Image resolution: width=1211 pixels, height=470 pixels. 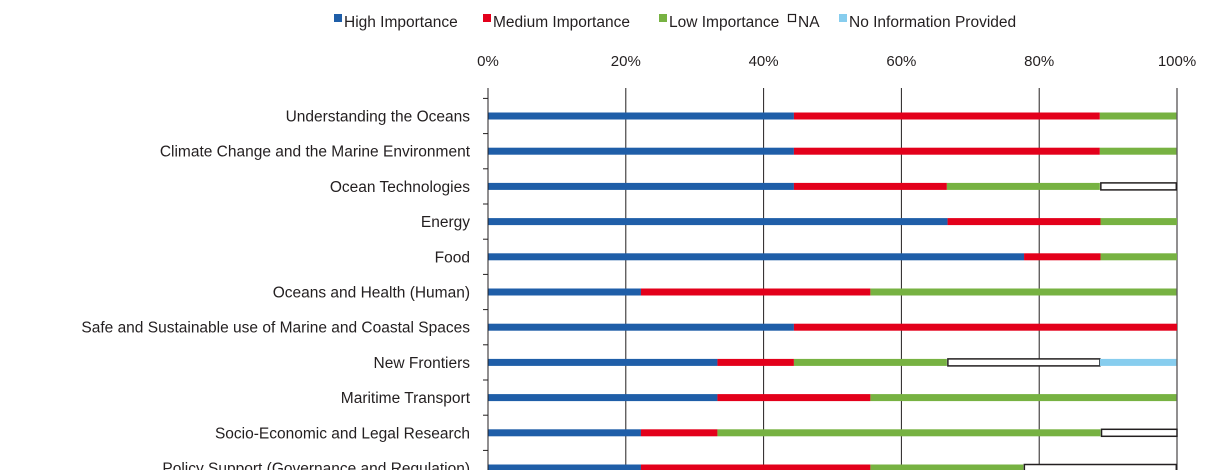 I want to click on bar-policy-support-governance-and-regulation-high-importance, so click(x=564, y=467).